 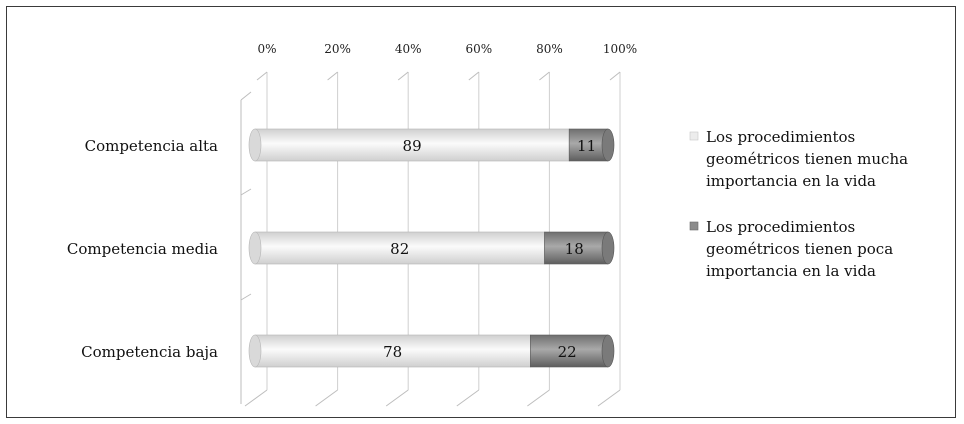 I want to click on bar-value-label: 82, so click(x=399, y=249).